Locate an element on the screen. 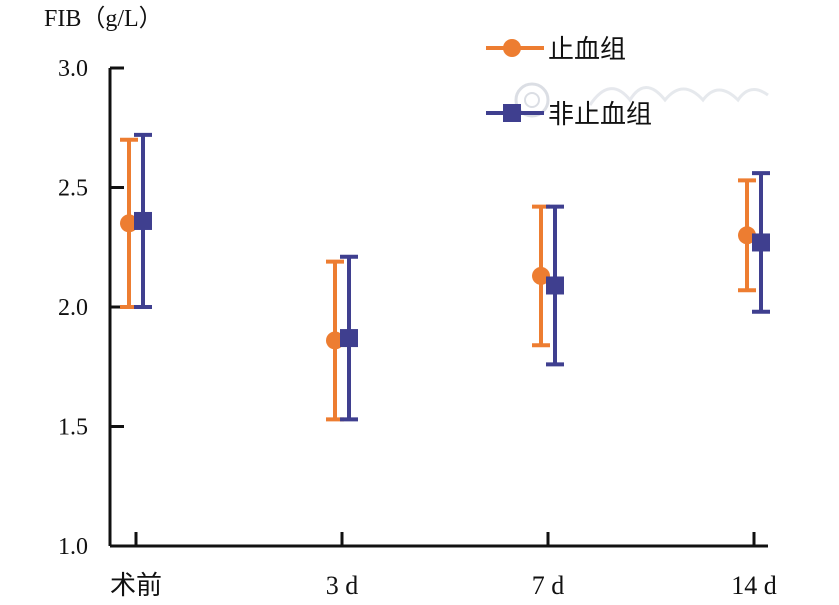 This screenshot has width=839, height=605. legend-label-hemostasis: 止血组 is located at coordinates (587, 50).